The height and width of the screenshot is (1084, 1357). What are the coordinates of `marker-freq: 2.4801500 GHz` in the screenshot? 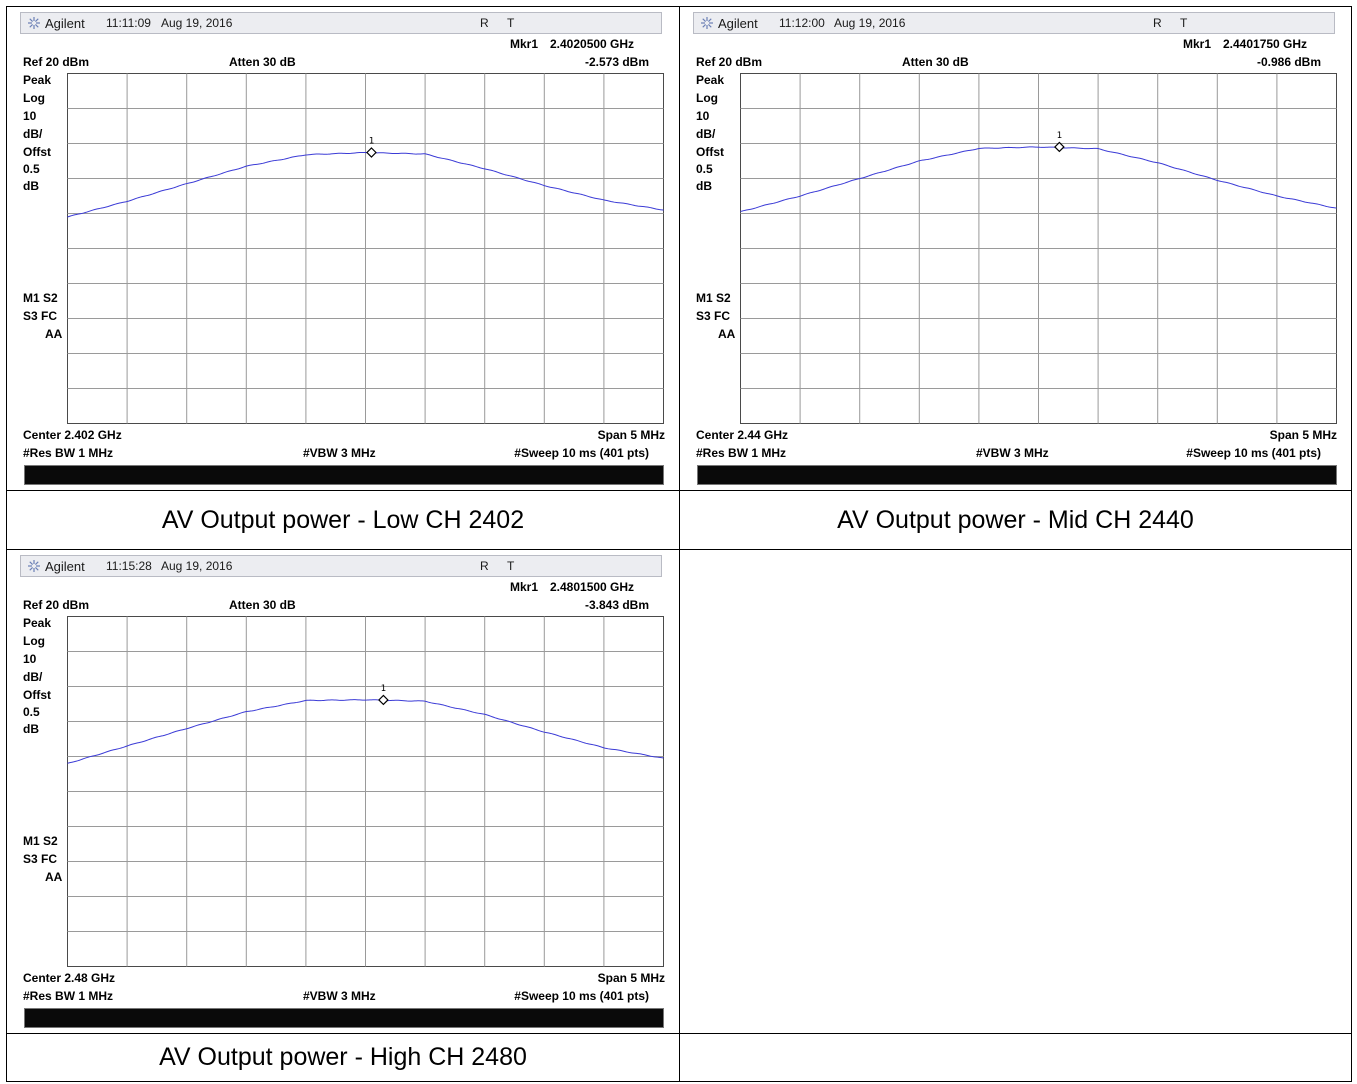 It's located at (592, 587).